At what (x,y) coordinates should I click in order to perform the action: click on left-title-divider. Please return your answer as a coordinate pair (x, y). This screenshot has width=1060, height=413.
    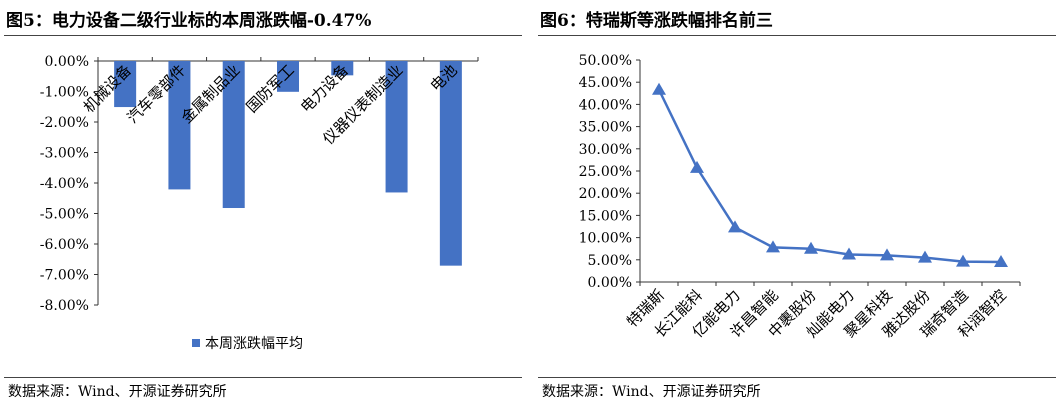
    Looking at the image, I should click on (263, 35).